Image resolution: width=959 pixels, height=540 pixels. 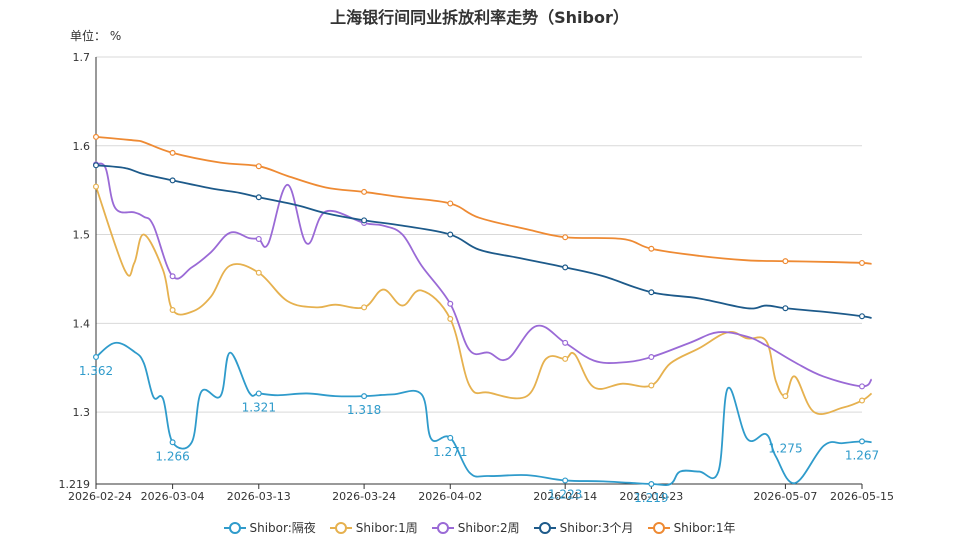 I want to click on legend-item-overnight: Shibor:隔夜, so click(x=269, y=527).